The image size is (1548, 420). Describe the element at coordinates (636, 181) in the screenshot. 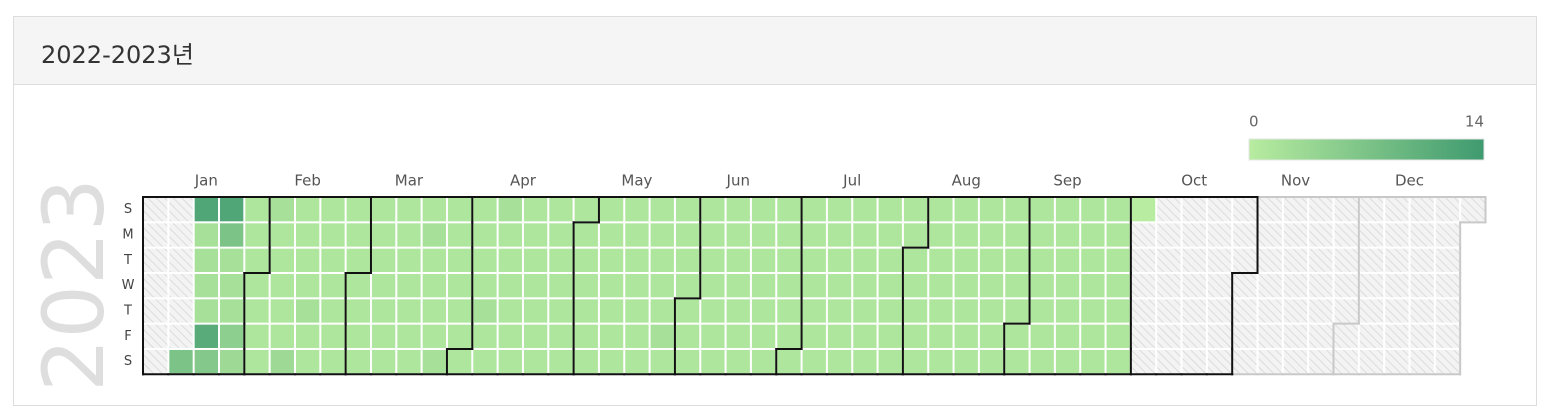

I see `month-label: May` at that location.